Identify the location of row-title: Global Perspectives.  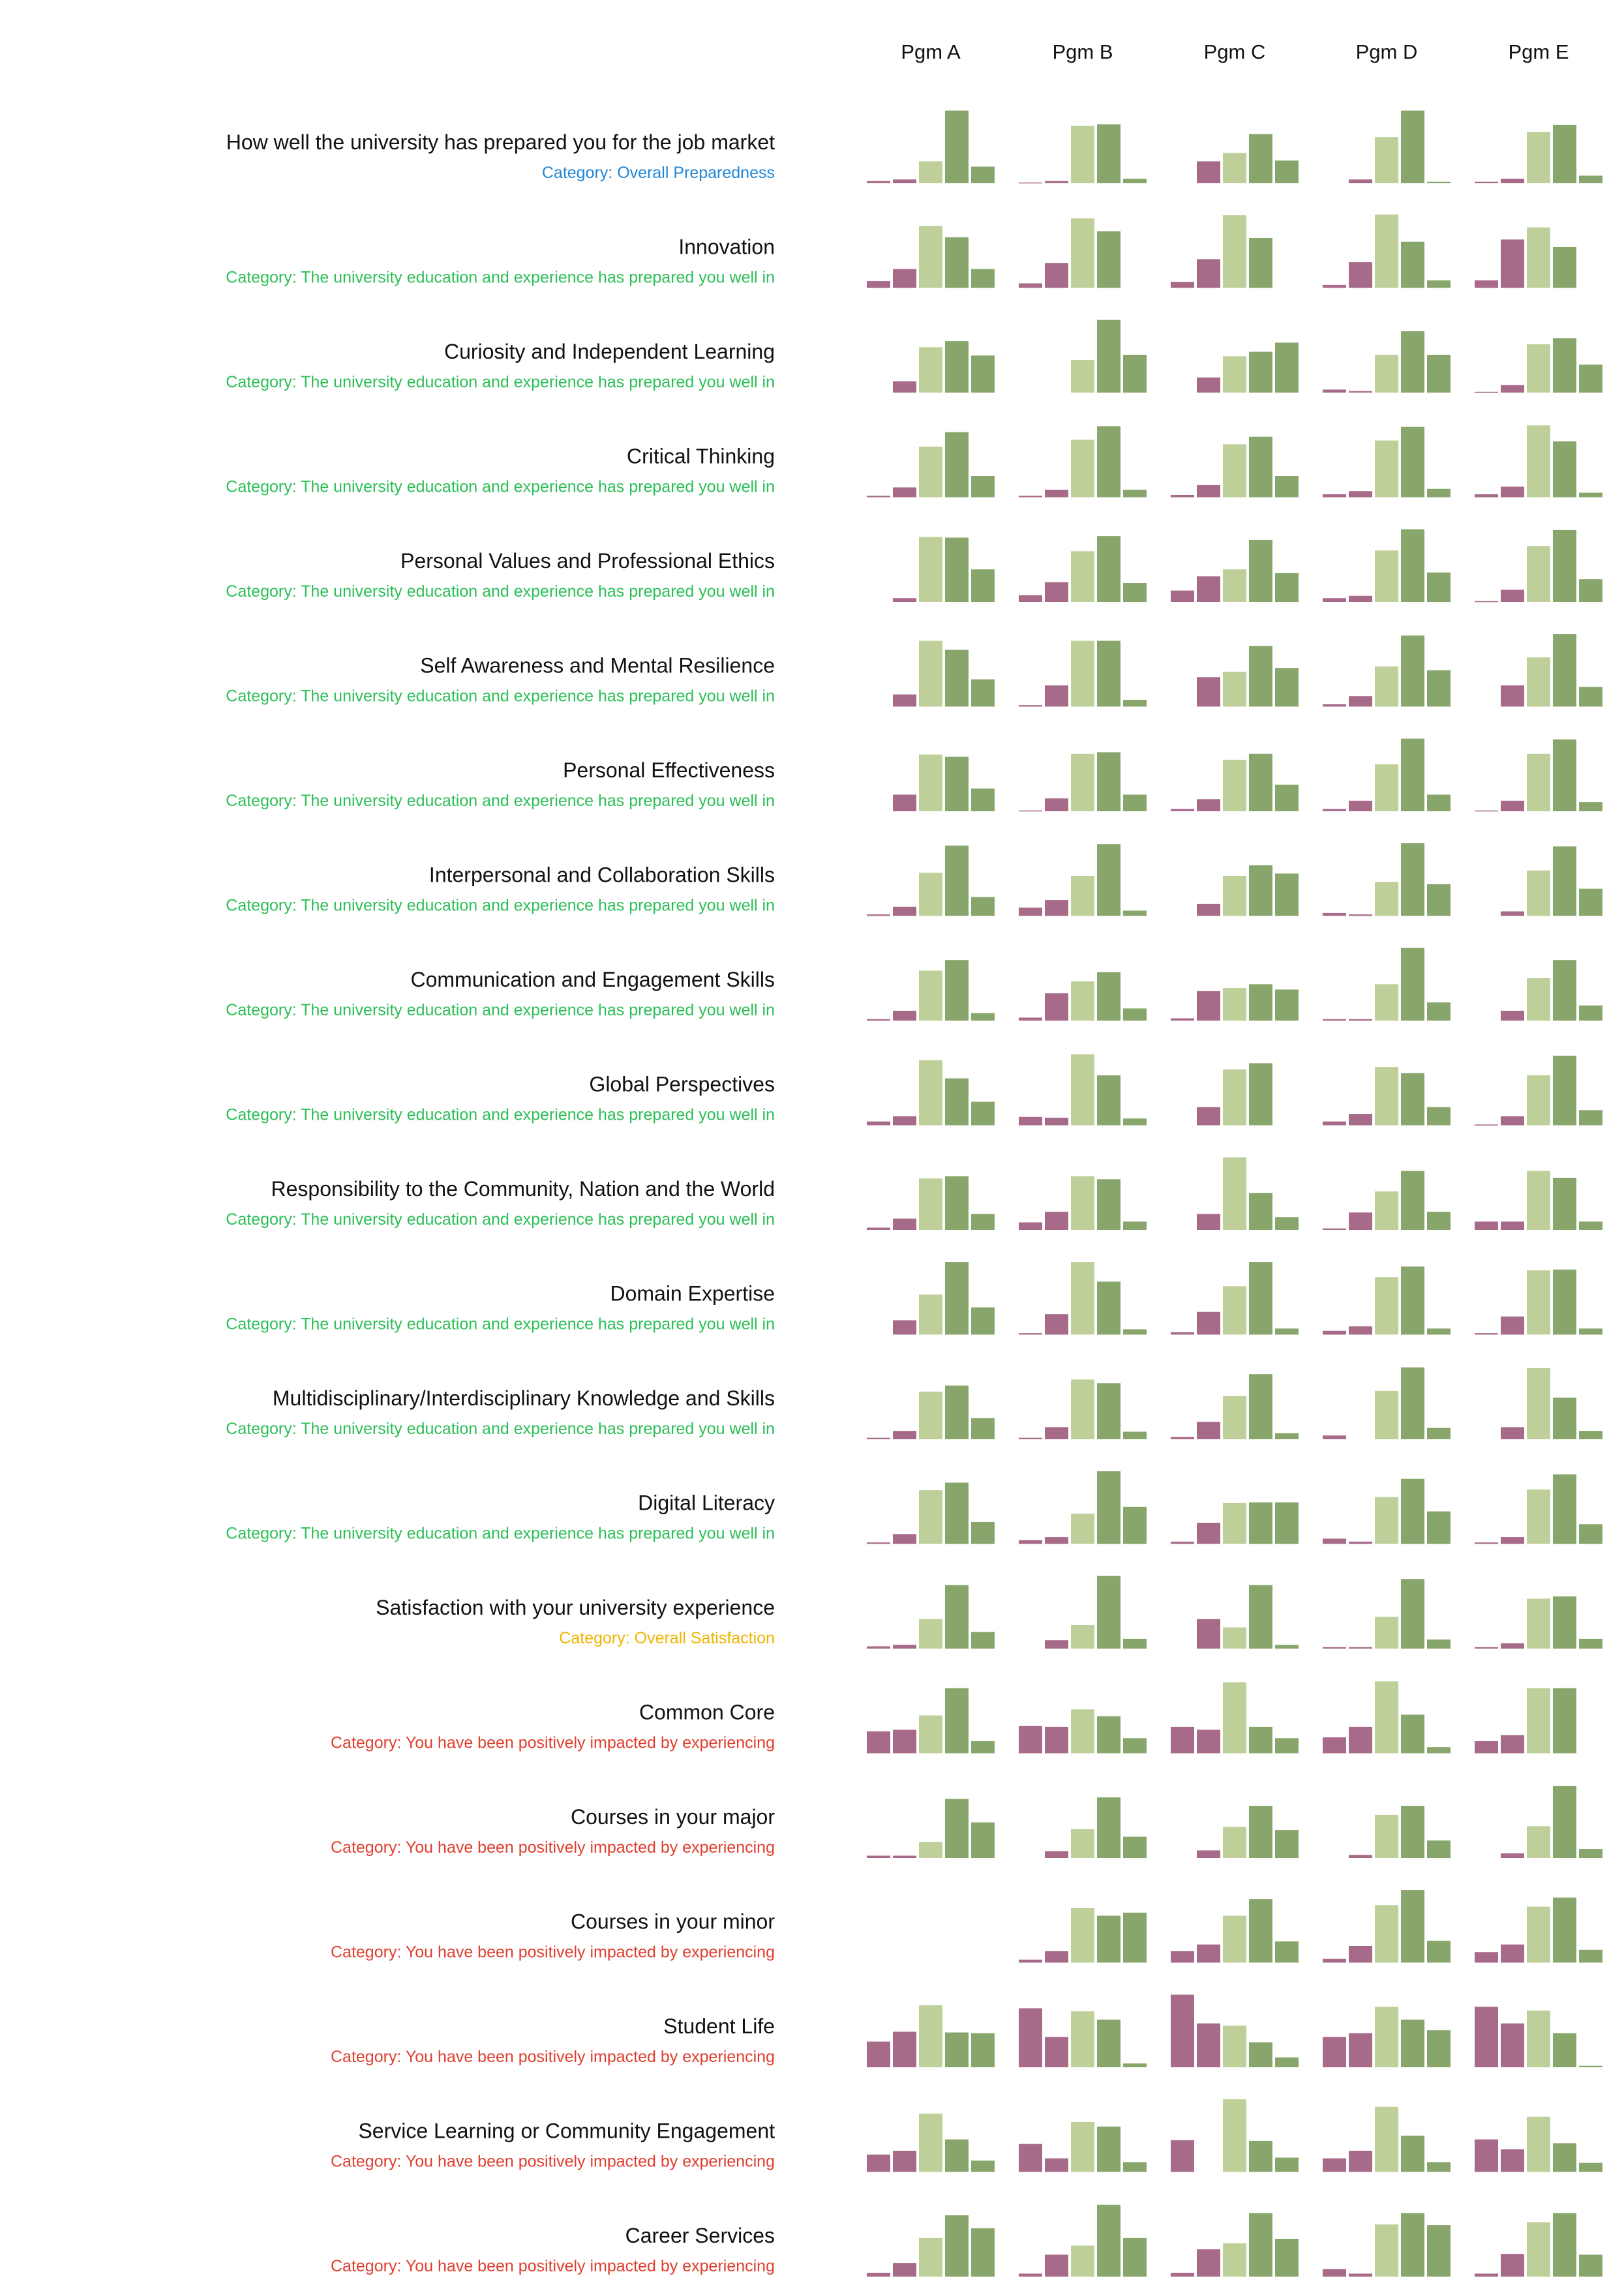
(682, 1084).